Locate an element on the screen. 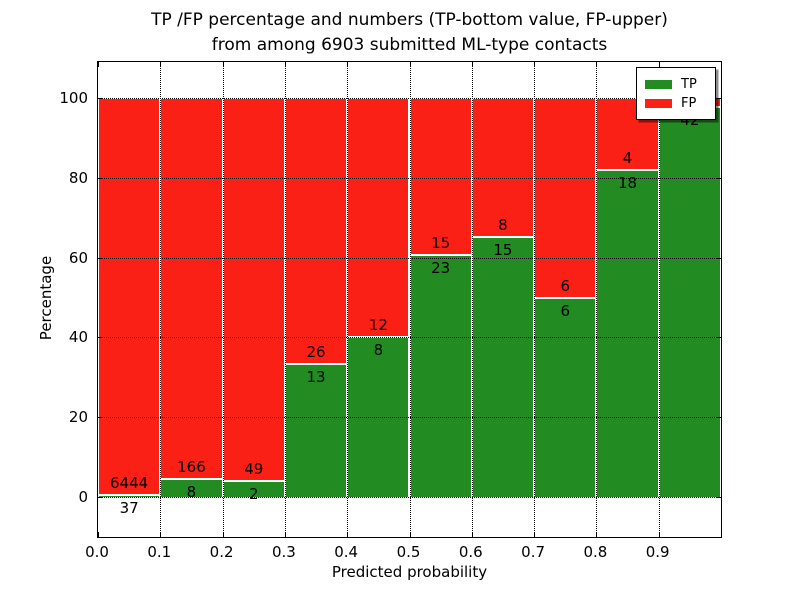 The height and width of the screenshot is (600, 800). y-tick-label: 0 is located at coordinates (83, 497).